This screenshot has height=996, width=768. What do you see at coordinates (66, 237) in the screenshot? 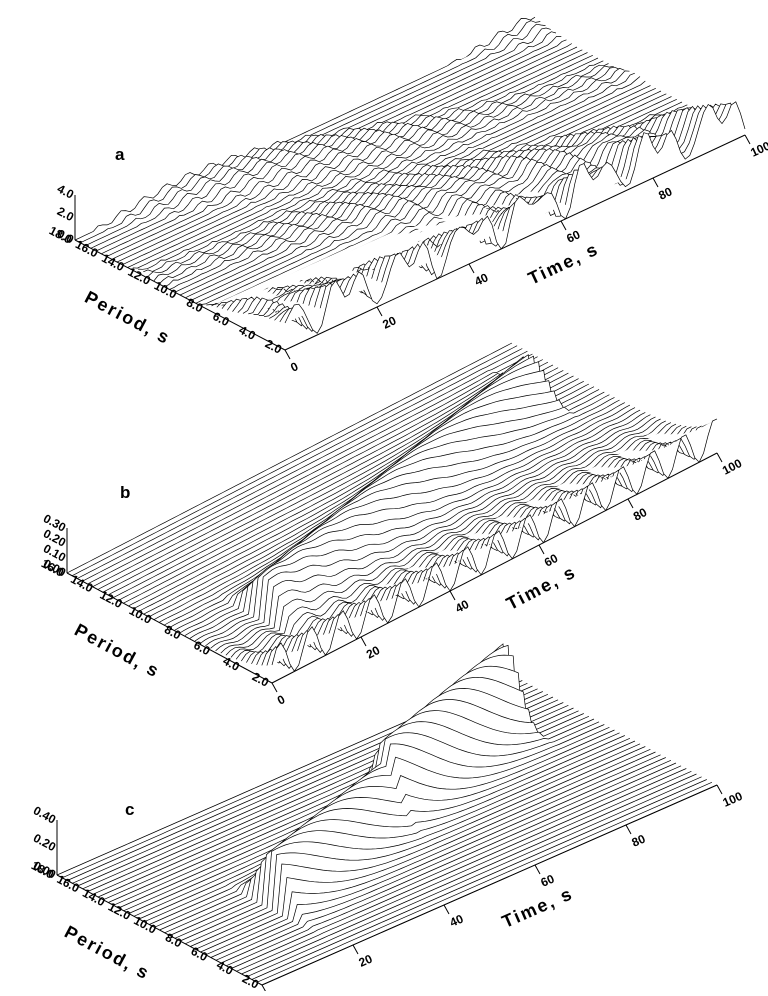
I see `z-tick-label: 0.0` at bounding box center [66, 237].